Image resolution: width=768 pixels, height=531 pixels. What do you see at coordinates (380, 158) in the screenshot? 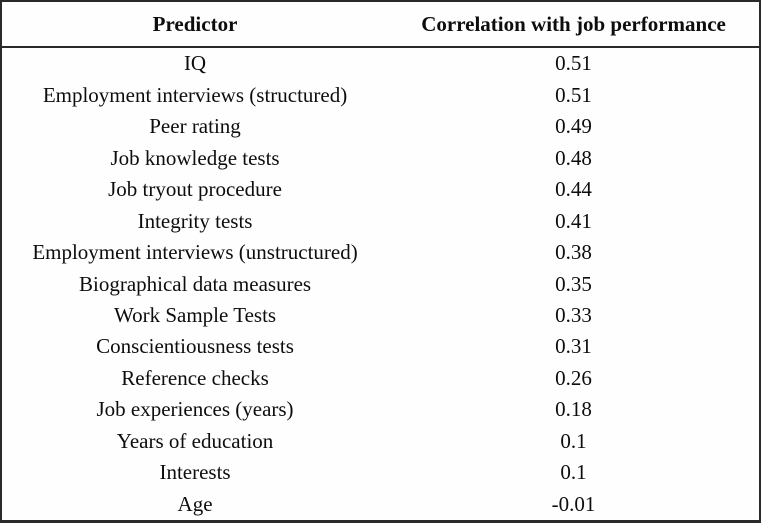
I see `table-row: Job knowledge tests 0.48` at bounding box center [380, 158].